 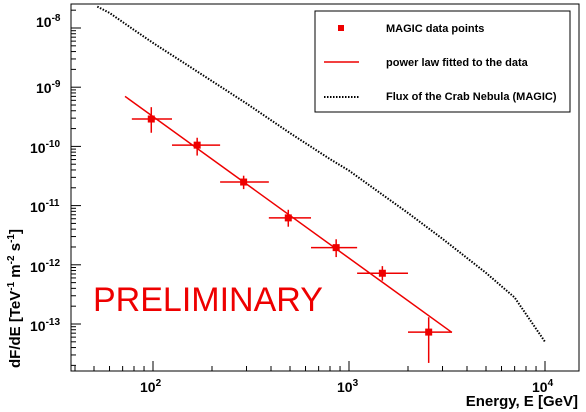 What do you see at coordinates (15, 298) in the screenshot?
I see `y-axis-title: dF/dE [TeV-1 m-2 s-1]` at bounding box center [15, 298].